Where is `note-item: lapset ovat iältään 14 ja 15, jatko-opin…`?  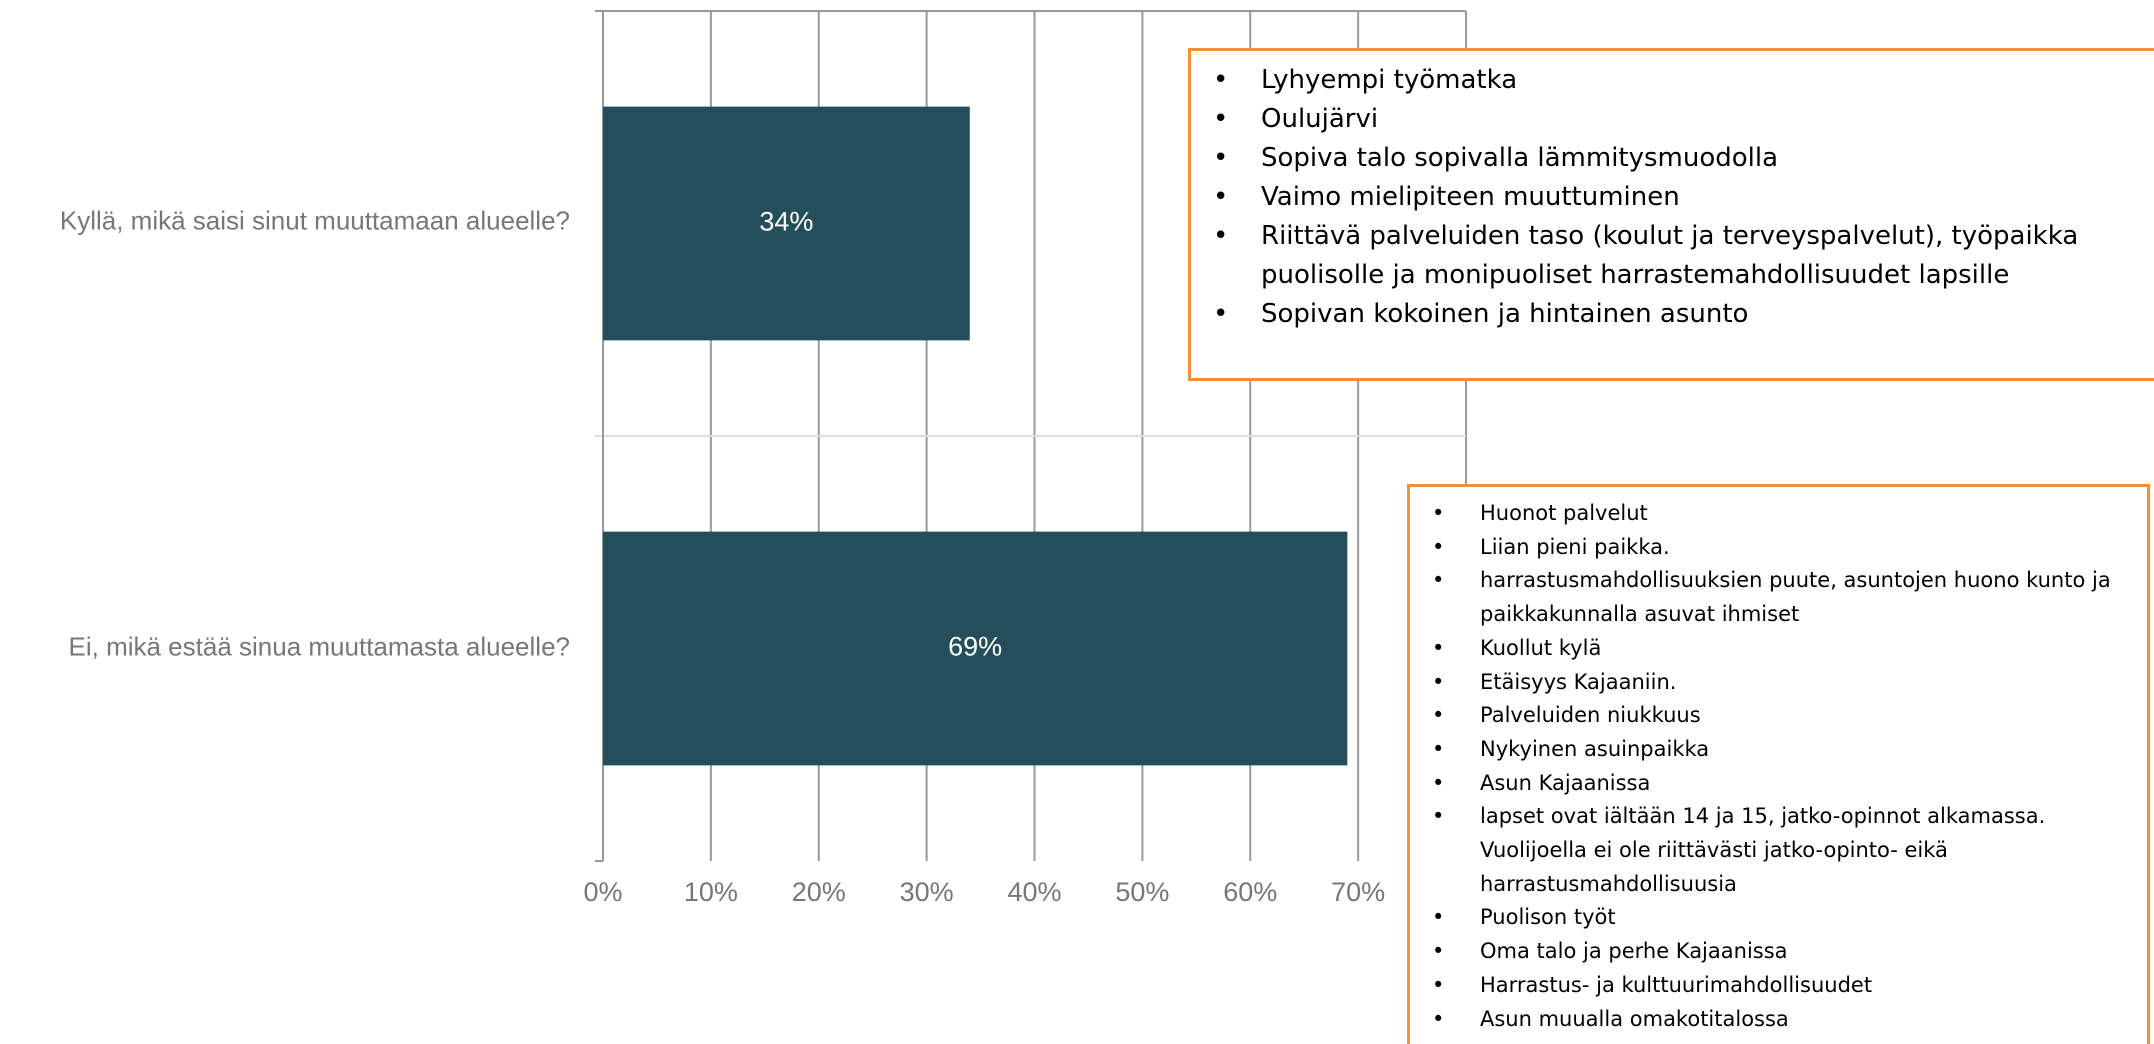 note-item: lapset ovat iältään 14 ja 15, jatko-opin… is located at coordinates (1776, 850).